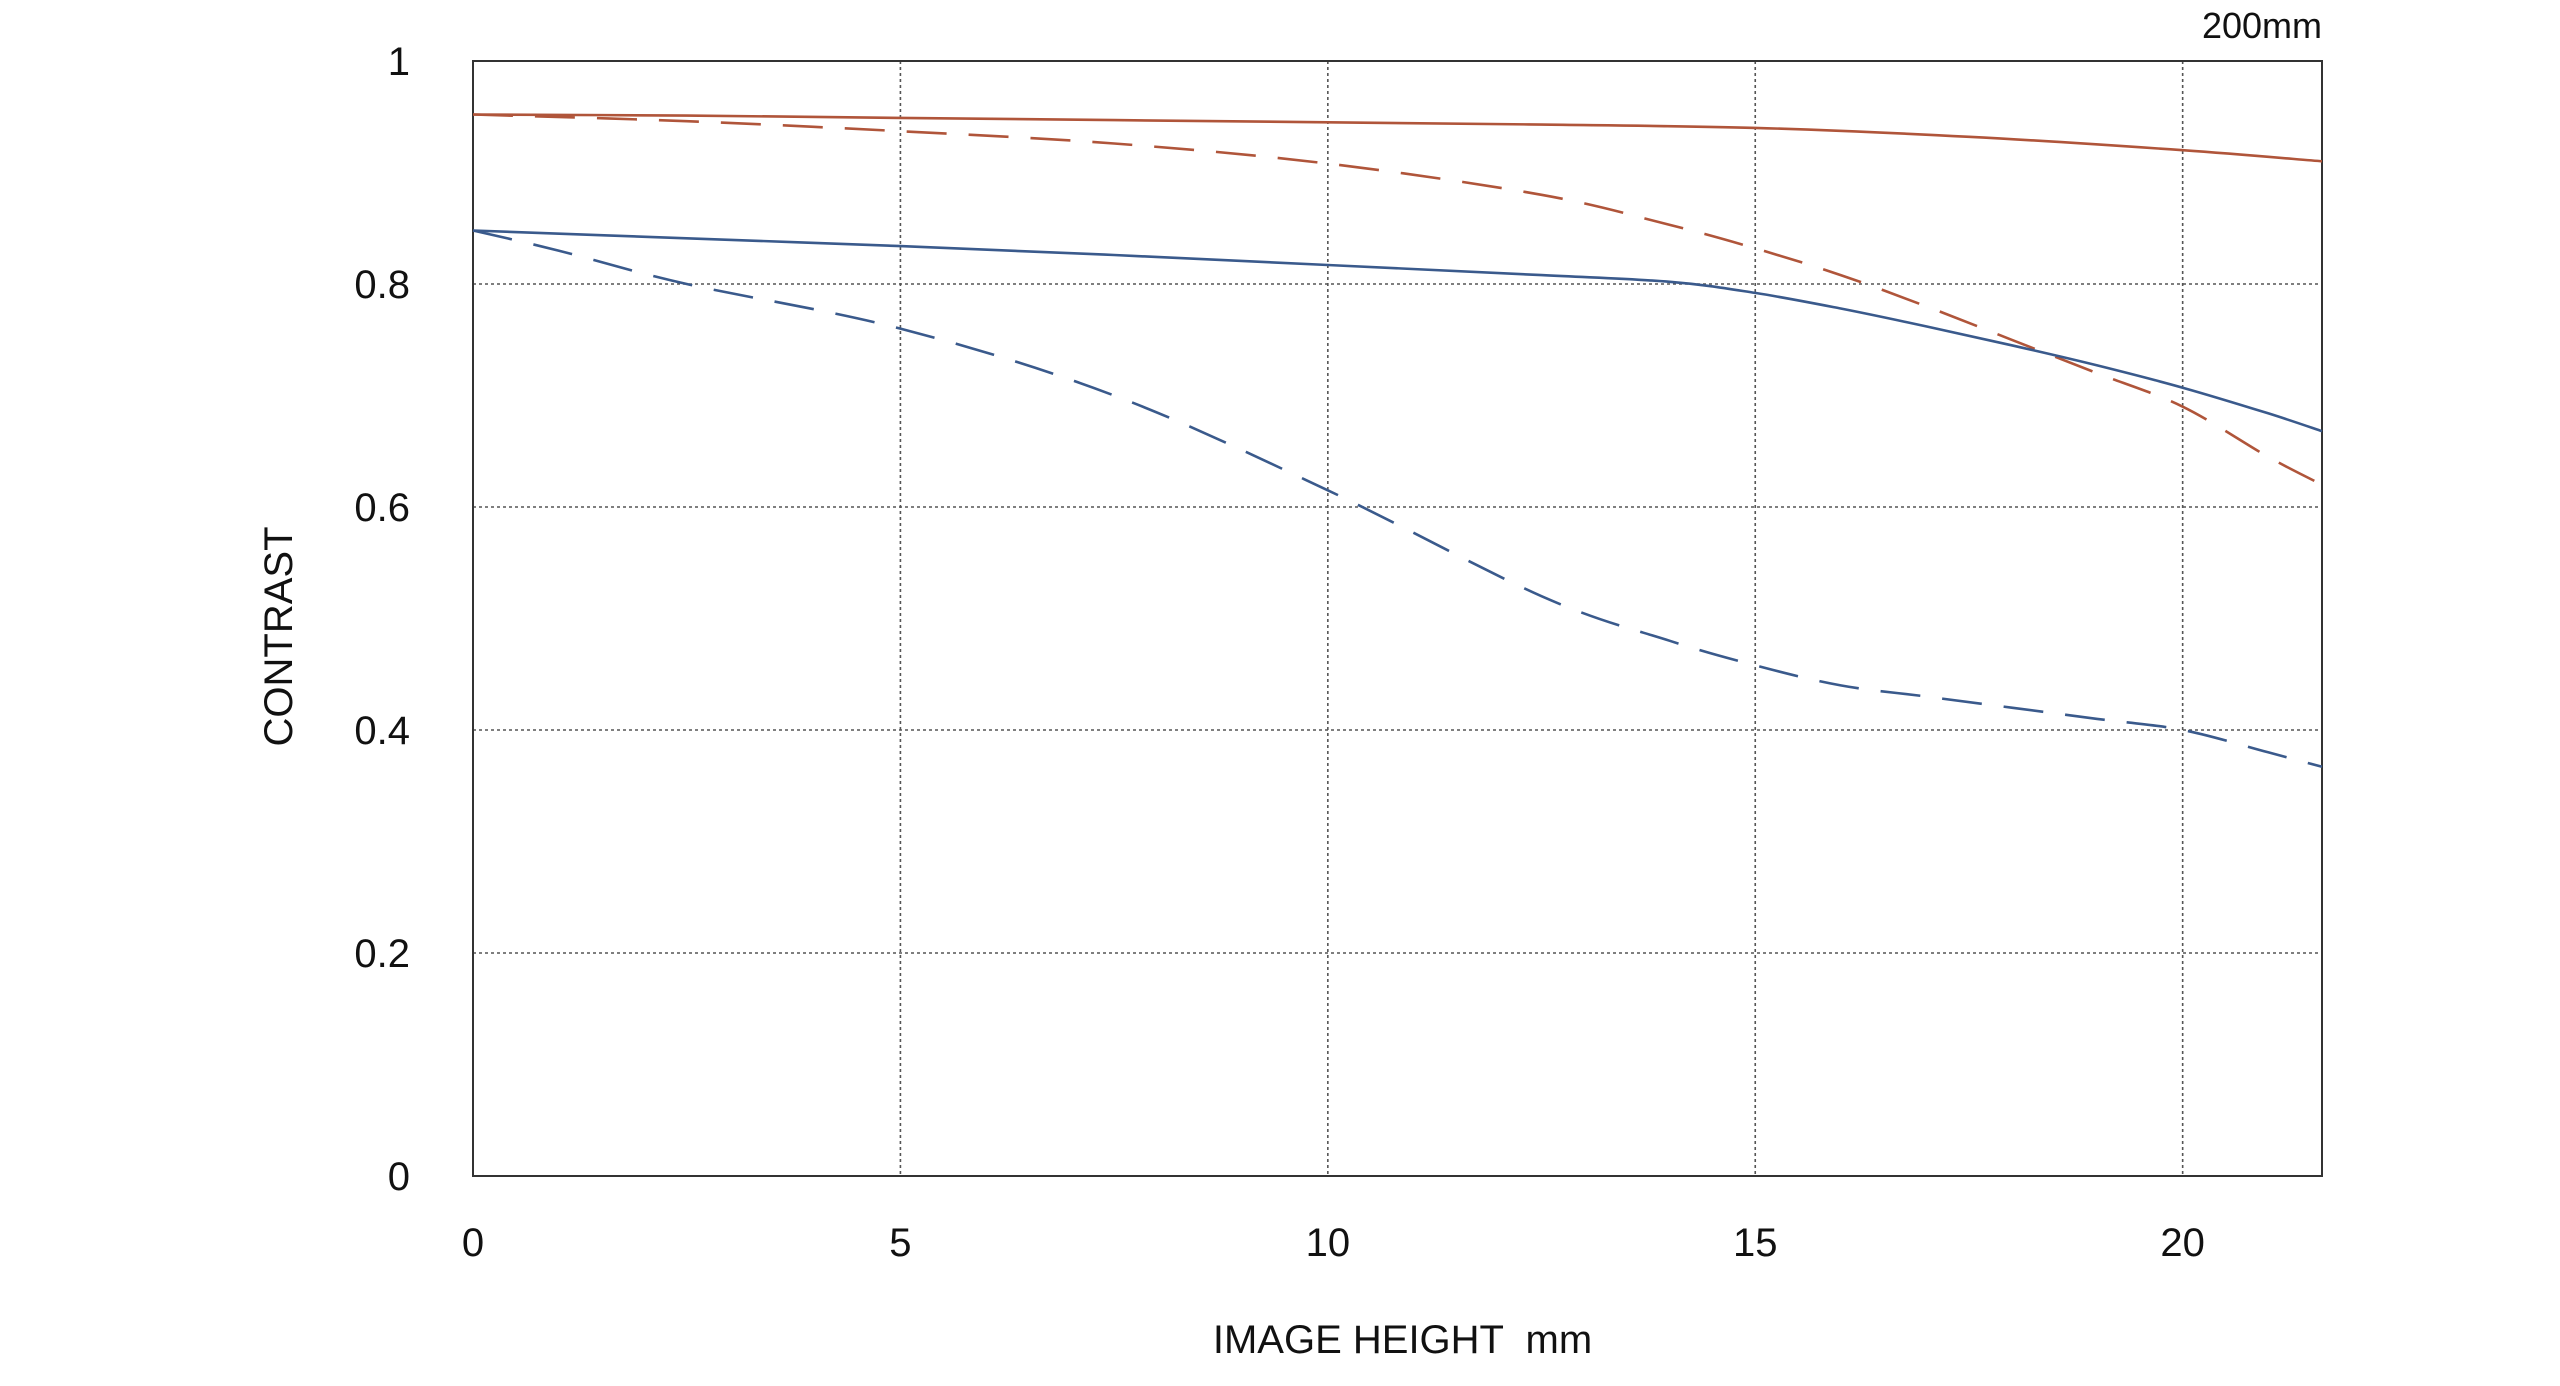  What do you see at coordinates (382, 508) in the screenshot?
I see `y-tick-label-3: 0.6` at bounding box center [382, 508].